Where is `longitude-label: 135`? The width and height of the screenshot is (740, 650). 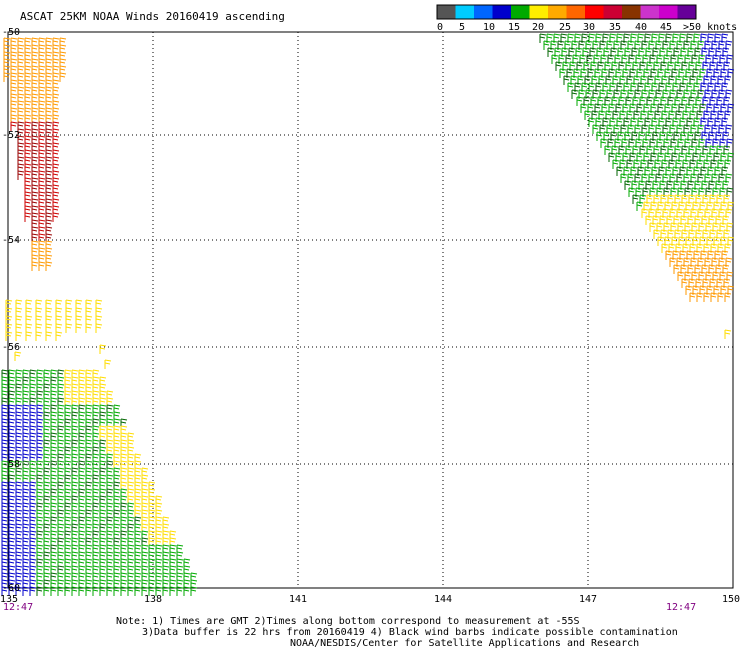
longitude-label: 135 is located at coordinates (9, 599).